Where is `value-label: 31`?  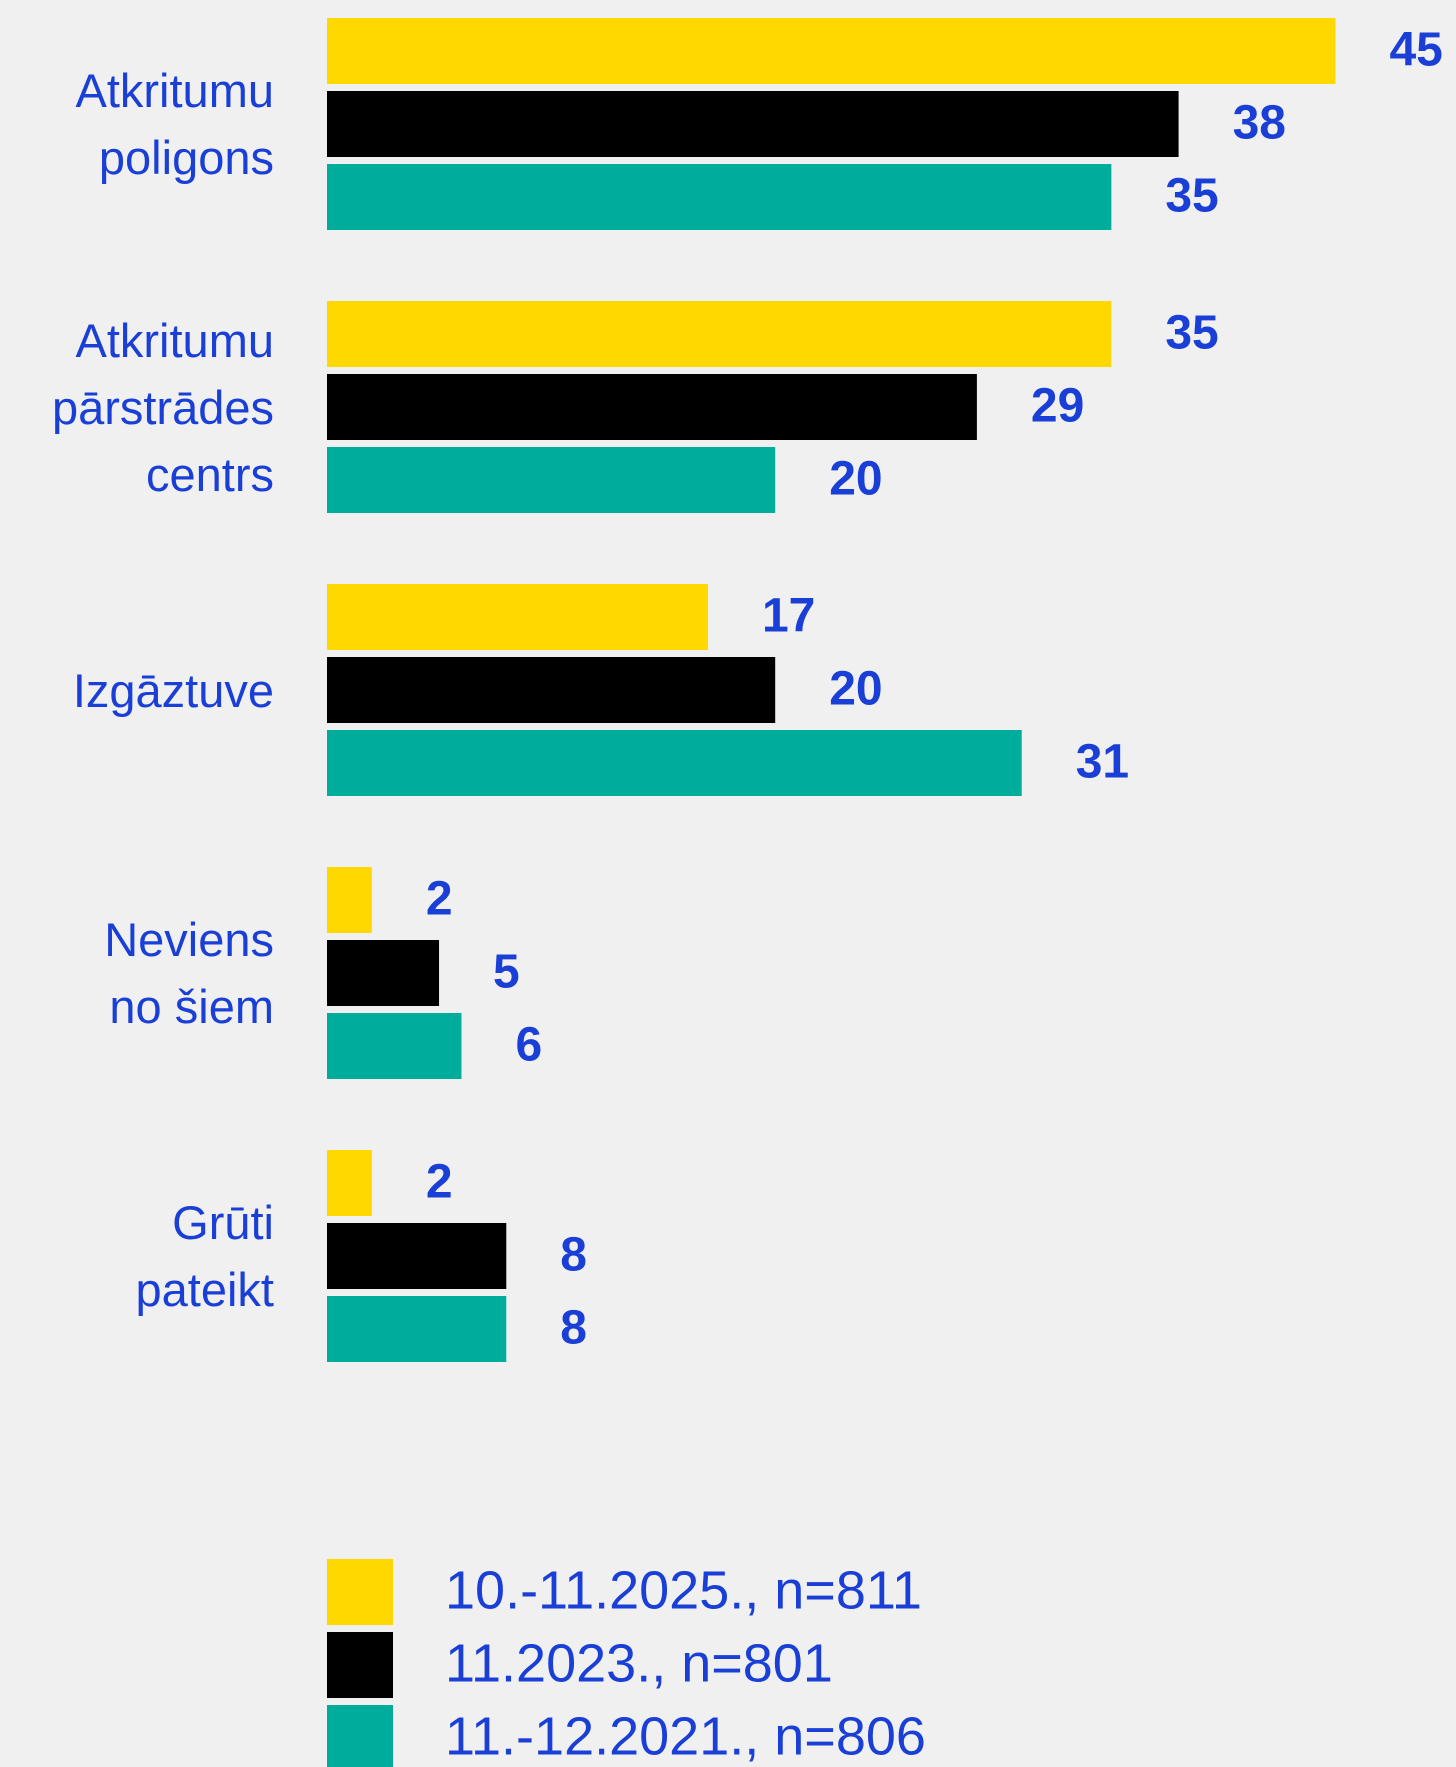
value-label: 31 is located at coordinates (1102, 762).